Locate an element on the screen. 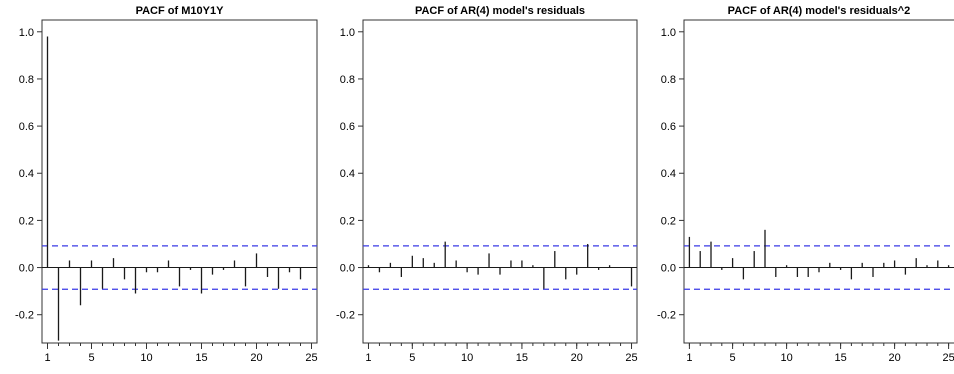 The height and width of the screenshot is (374, 954). panel-title: PACF of M10Y1Y is located at coordinates (180, 11).